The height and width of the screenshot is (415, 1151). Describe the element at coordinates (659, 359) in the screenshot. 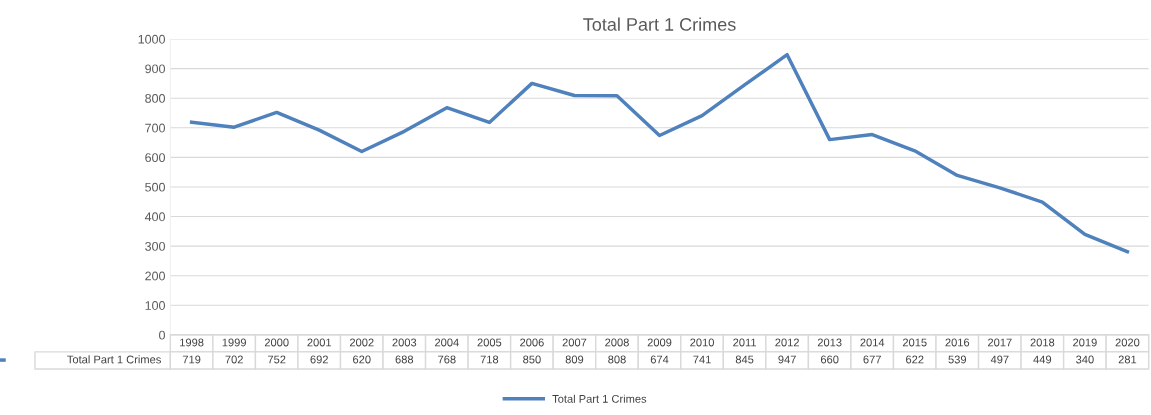

I see `data-label: 674` at that location.